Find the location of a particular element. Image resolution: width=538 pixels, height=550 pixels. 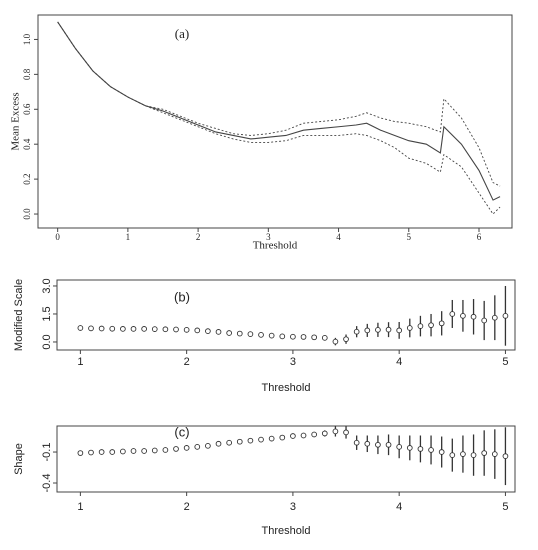

y-axis-label: Shape is located at coordinates (19, 459).